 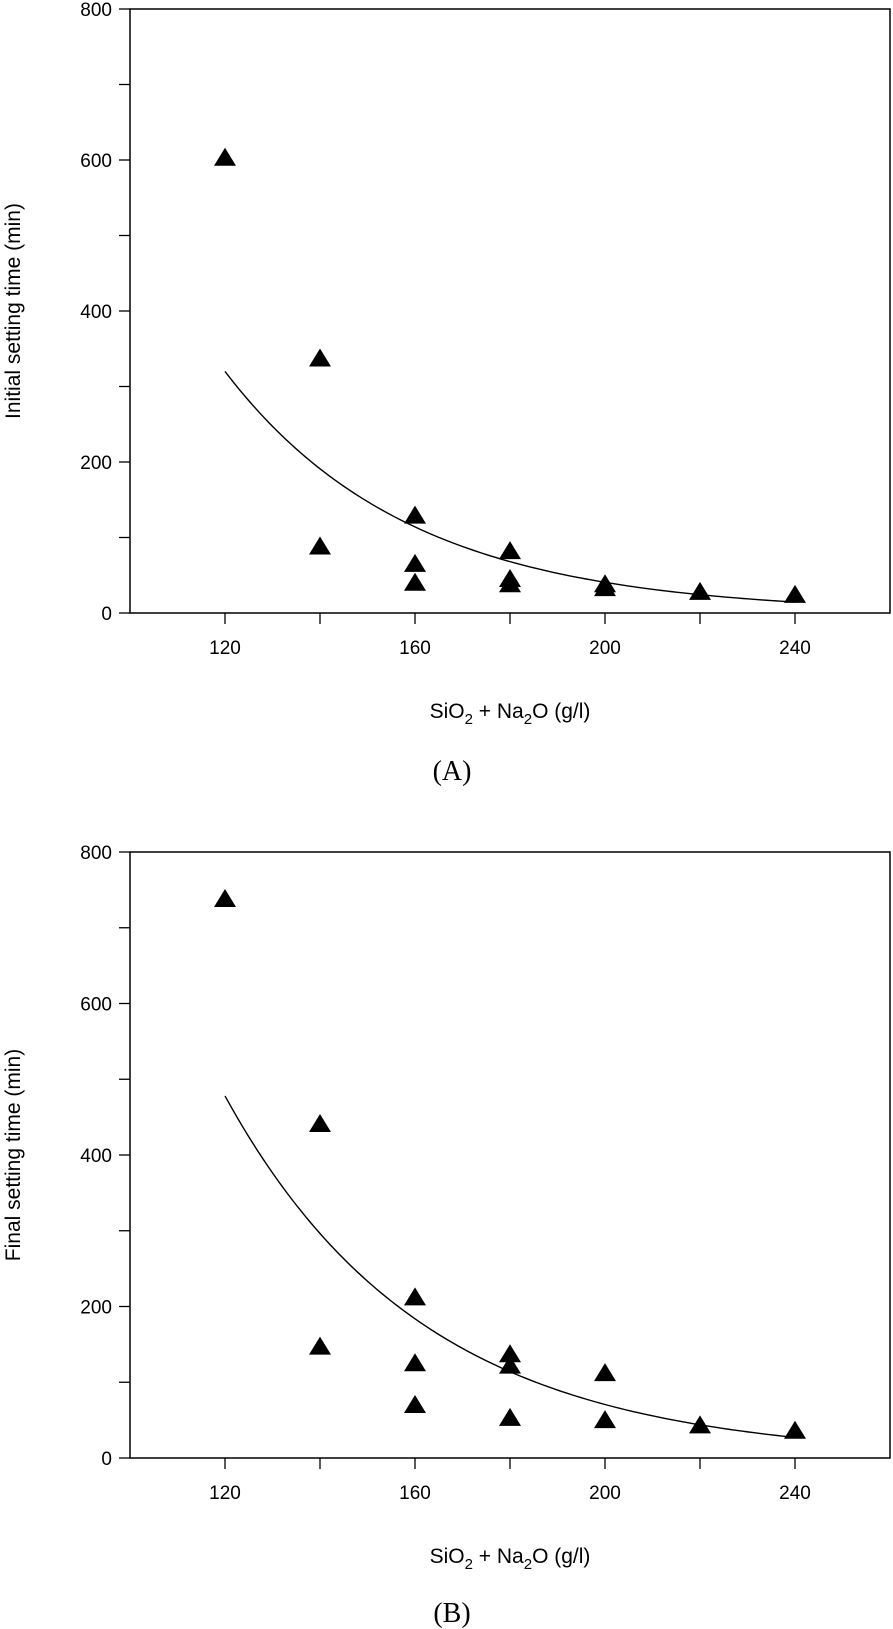 I want to click on y-axis-label: Initial setting time (min), so click(x=13, y=311).